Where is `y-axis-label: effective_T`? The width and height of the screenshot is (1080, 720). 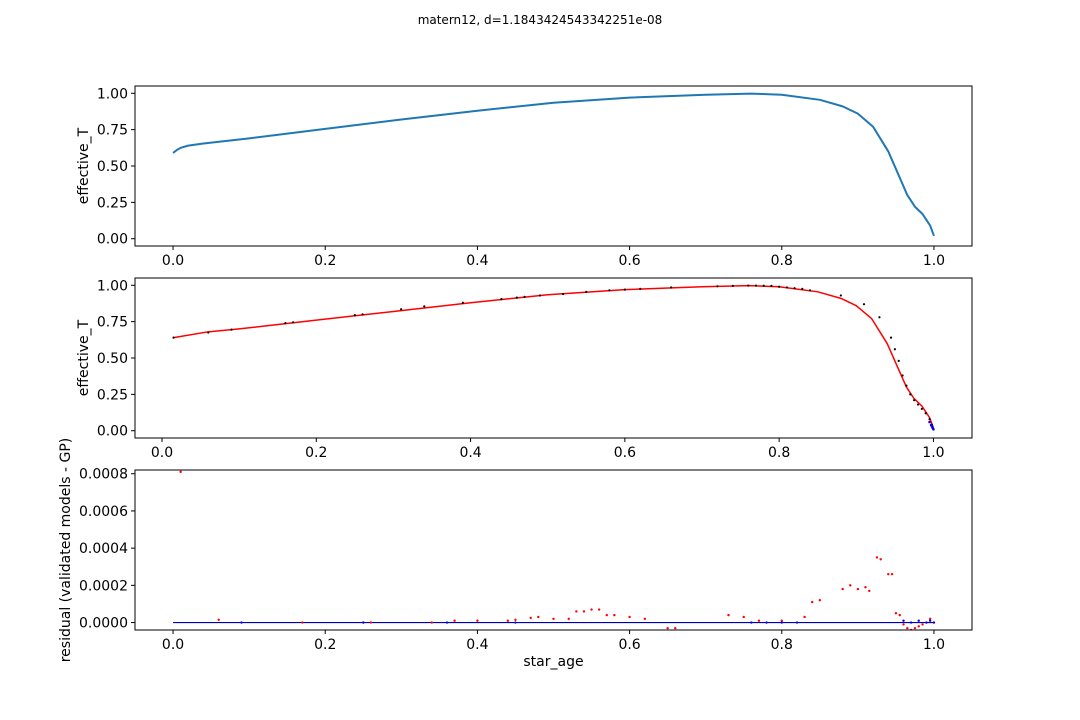 y-axis-label: effective_T is located at coordinates (84, 357).